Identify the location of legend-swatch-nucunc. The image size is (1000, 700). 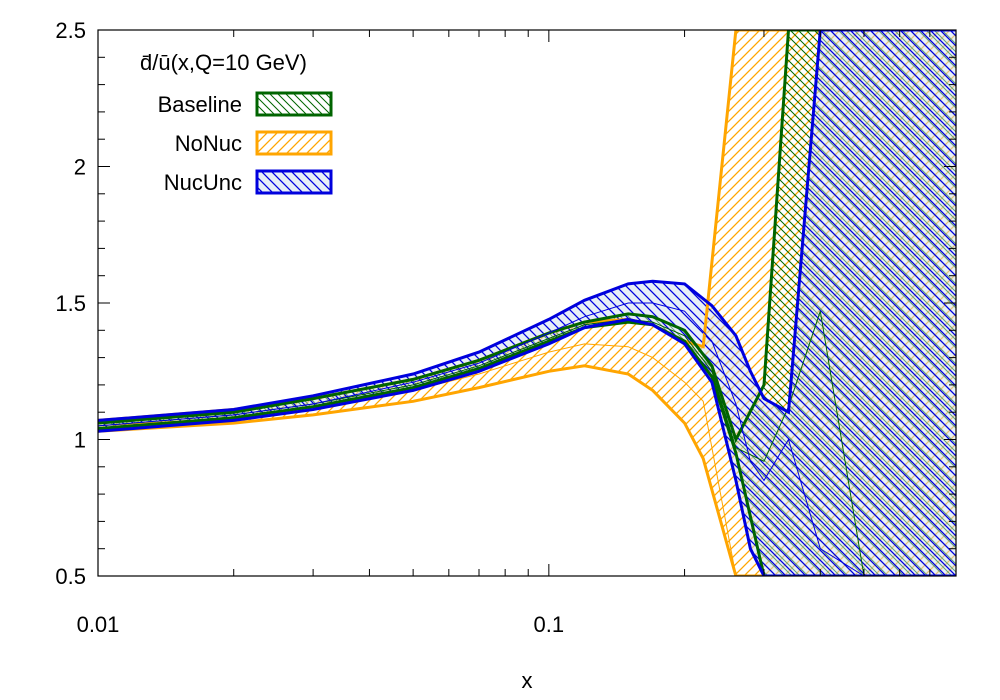
(294, 182).